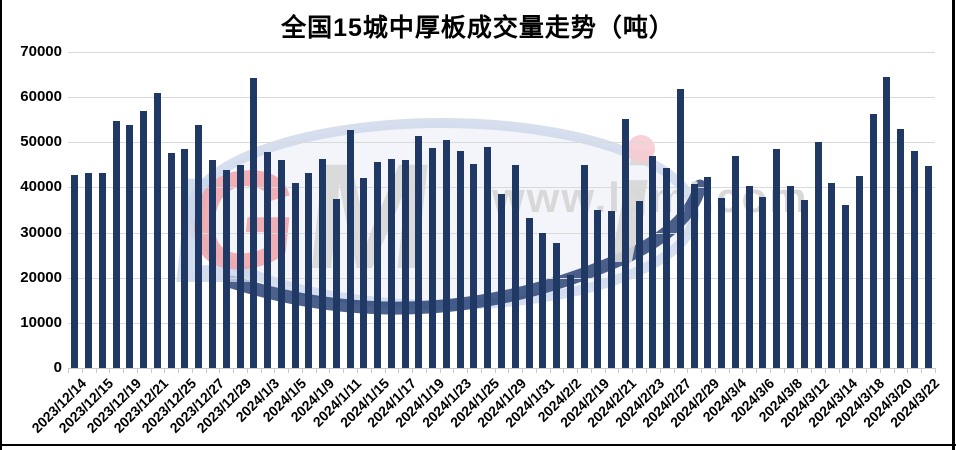 Image resolution: width=956 pixels, height=450 pixels. What do you see at coordinates (41, 187) in the screenshot?
I see `y-axis-label: 40000` at bounding box center [41, 187].